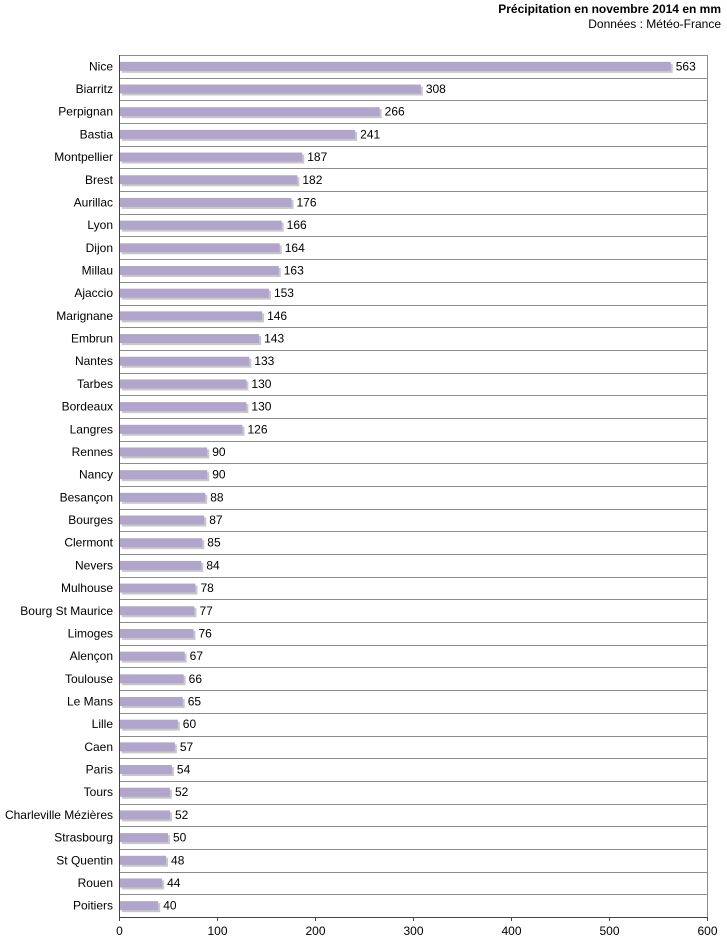 The width and height of the screenshot is (727, 941). I want to click on value-label: 126, so click(257, 429).